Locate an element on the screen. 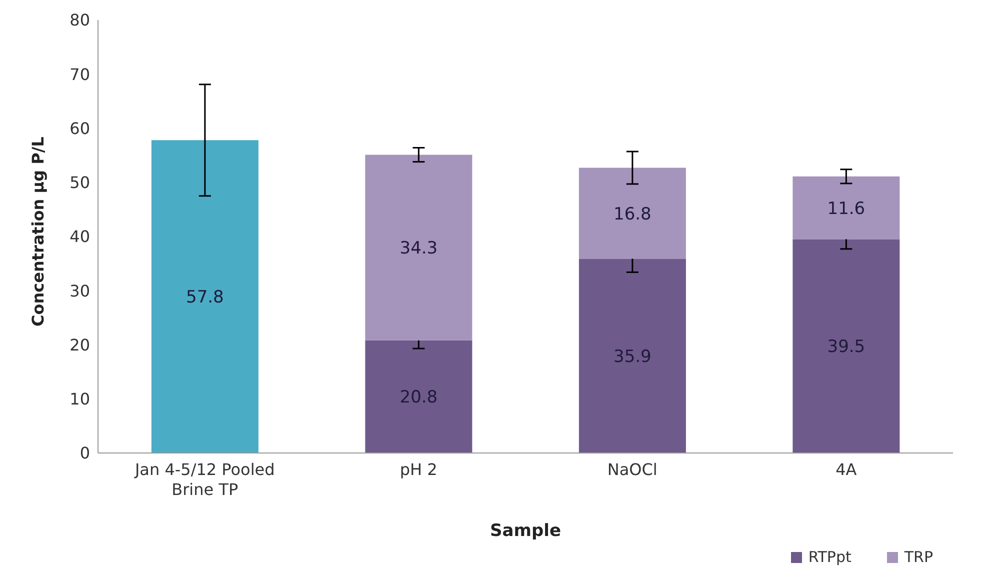  data-label: 39.5 is located at coordinates (846, 347).